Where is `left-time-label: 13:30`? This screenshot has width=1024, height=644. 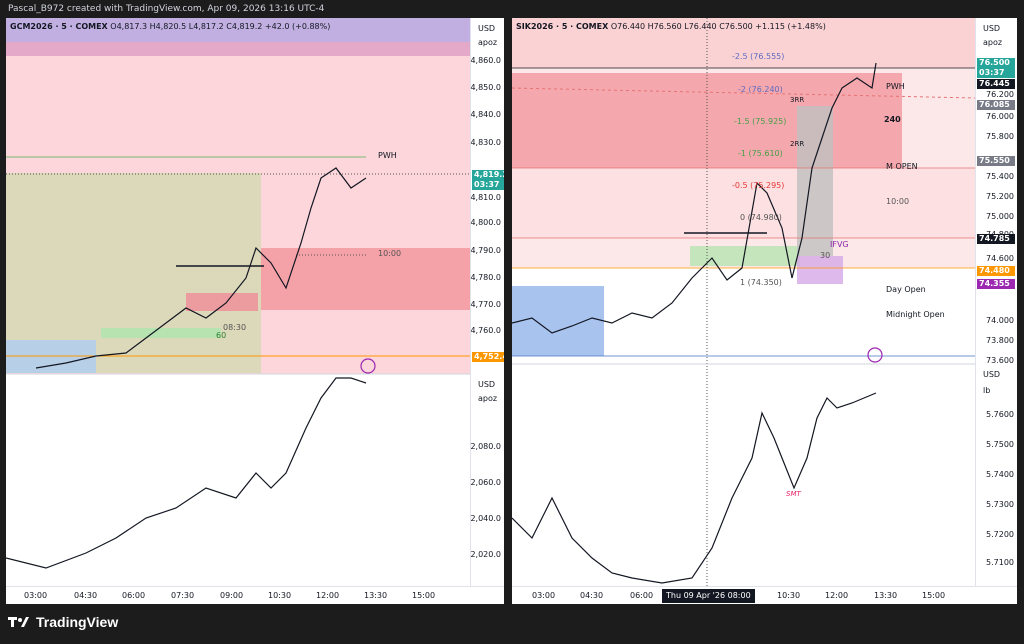
left-time-label: 13:30 is located at coordinates (376, 595).